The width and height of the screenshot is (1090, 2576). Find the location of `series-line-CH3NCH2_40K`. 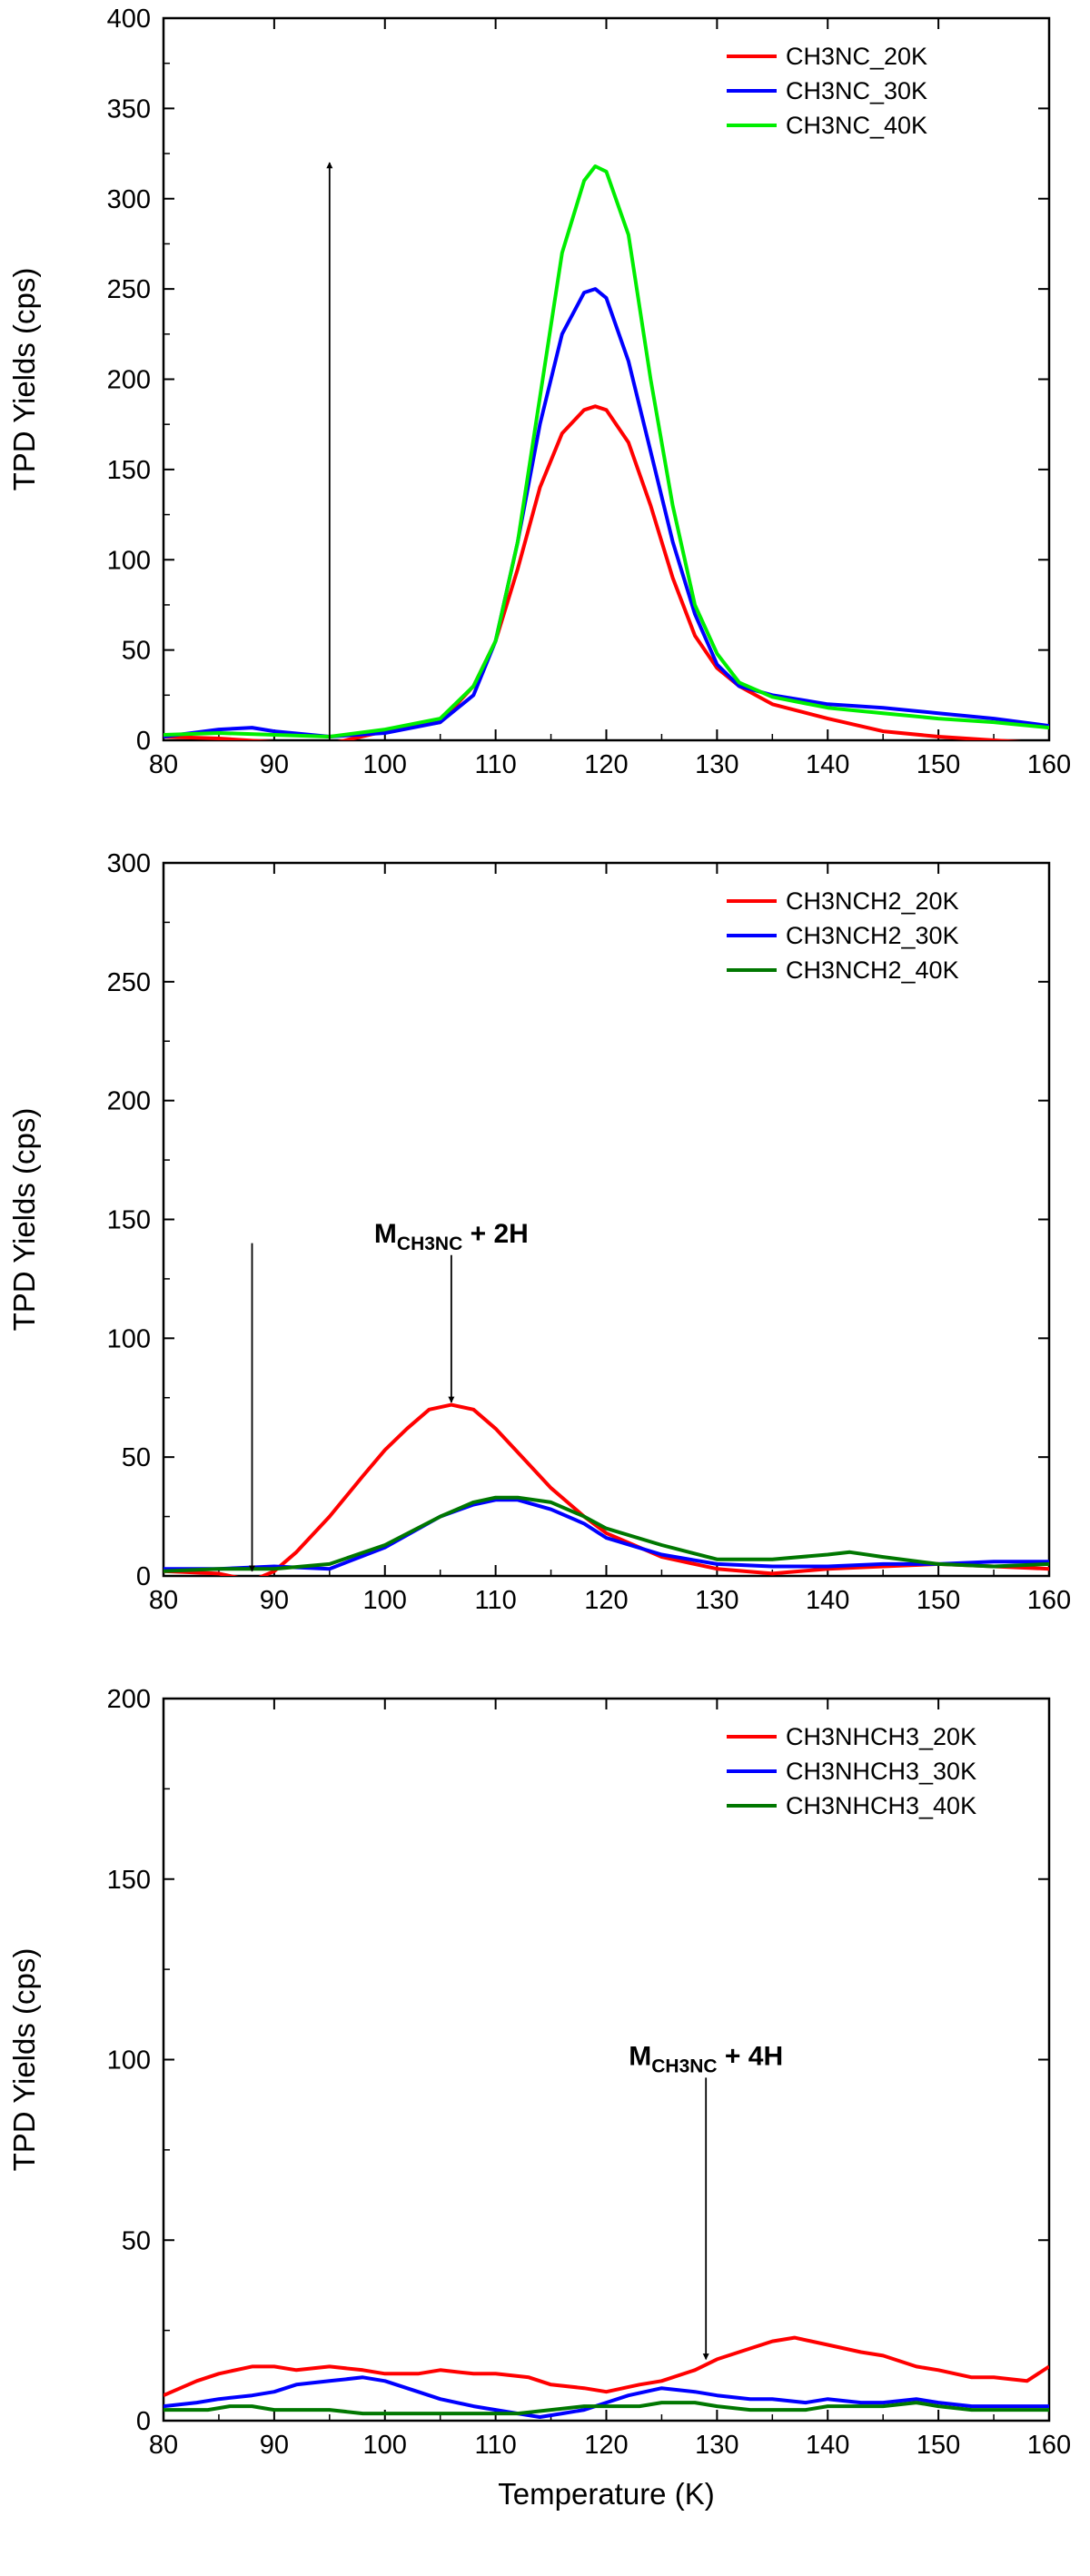

series-line-CH3NCH2_40K is located at coordinates (606, 1534).